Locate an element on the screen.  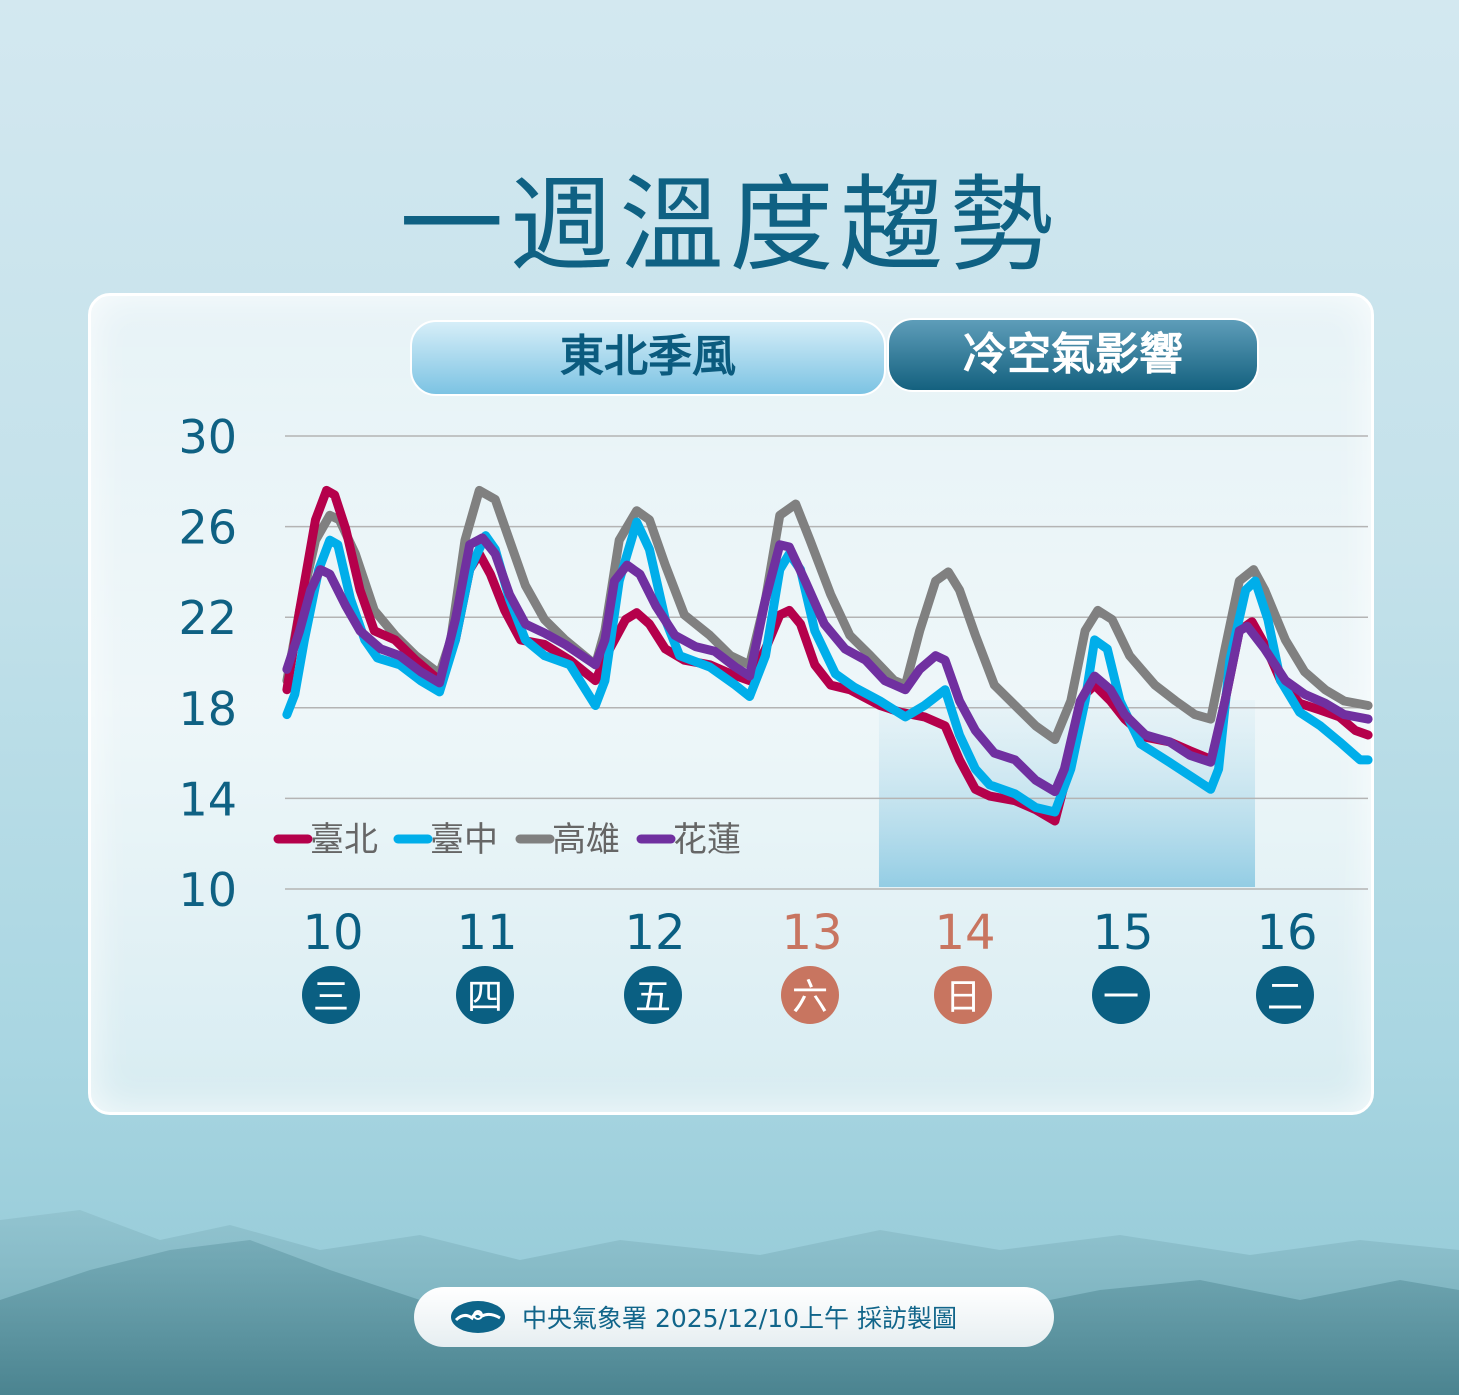
day-date-label: 11 is located at coordinates (486, 933).